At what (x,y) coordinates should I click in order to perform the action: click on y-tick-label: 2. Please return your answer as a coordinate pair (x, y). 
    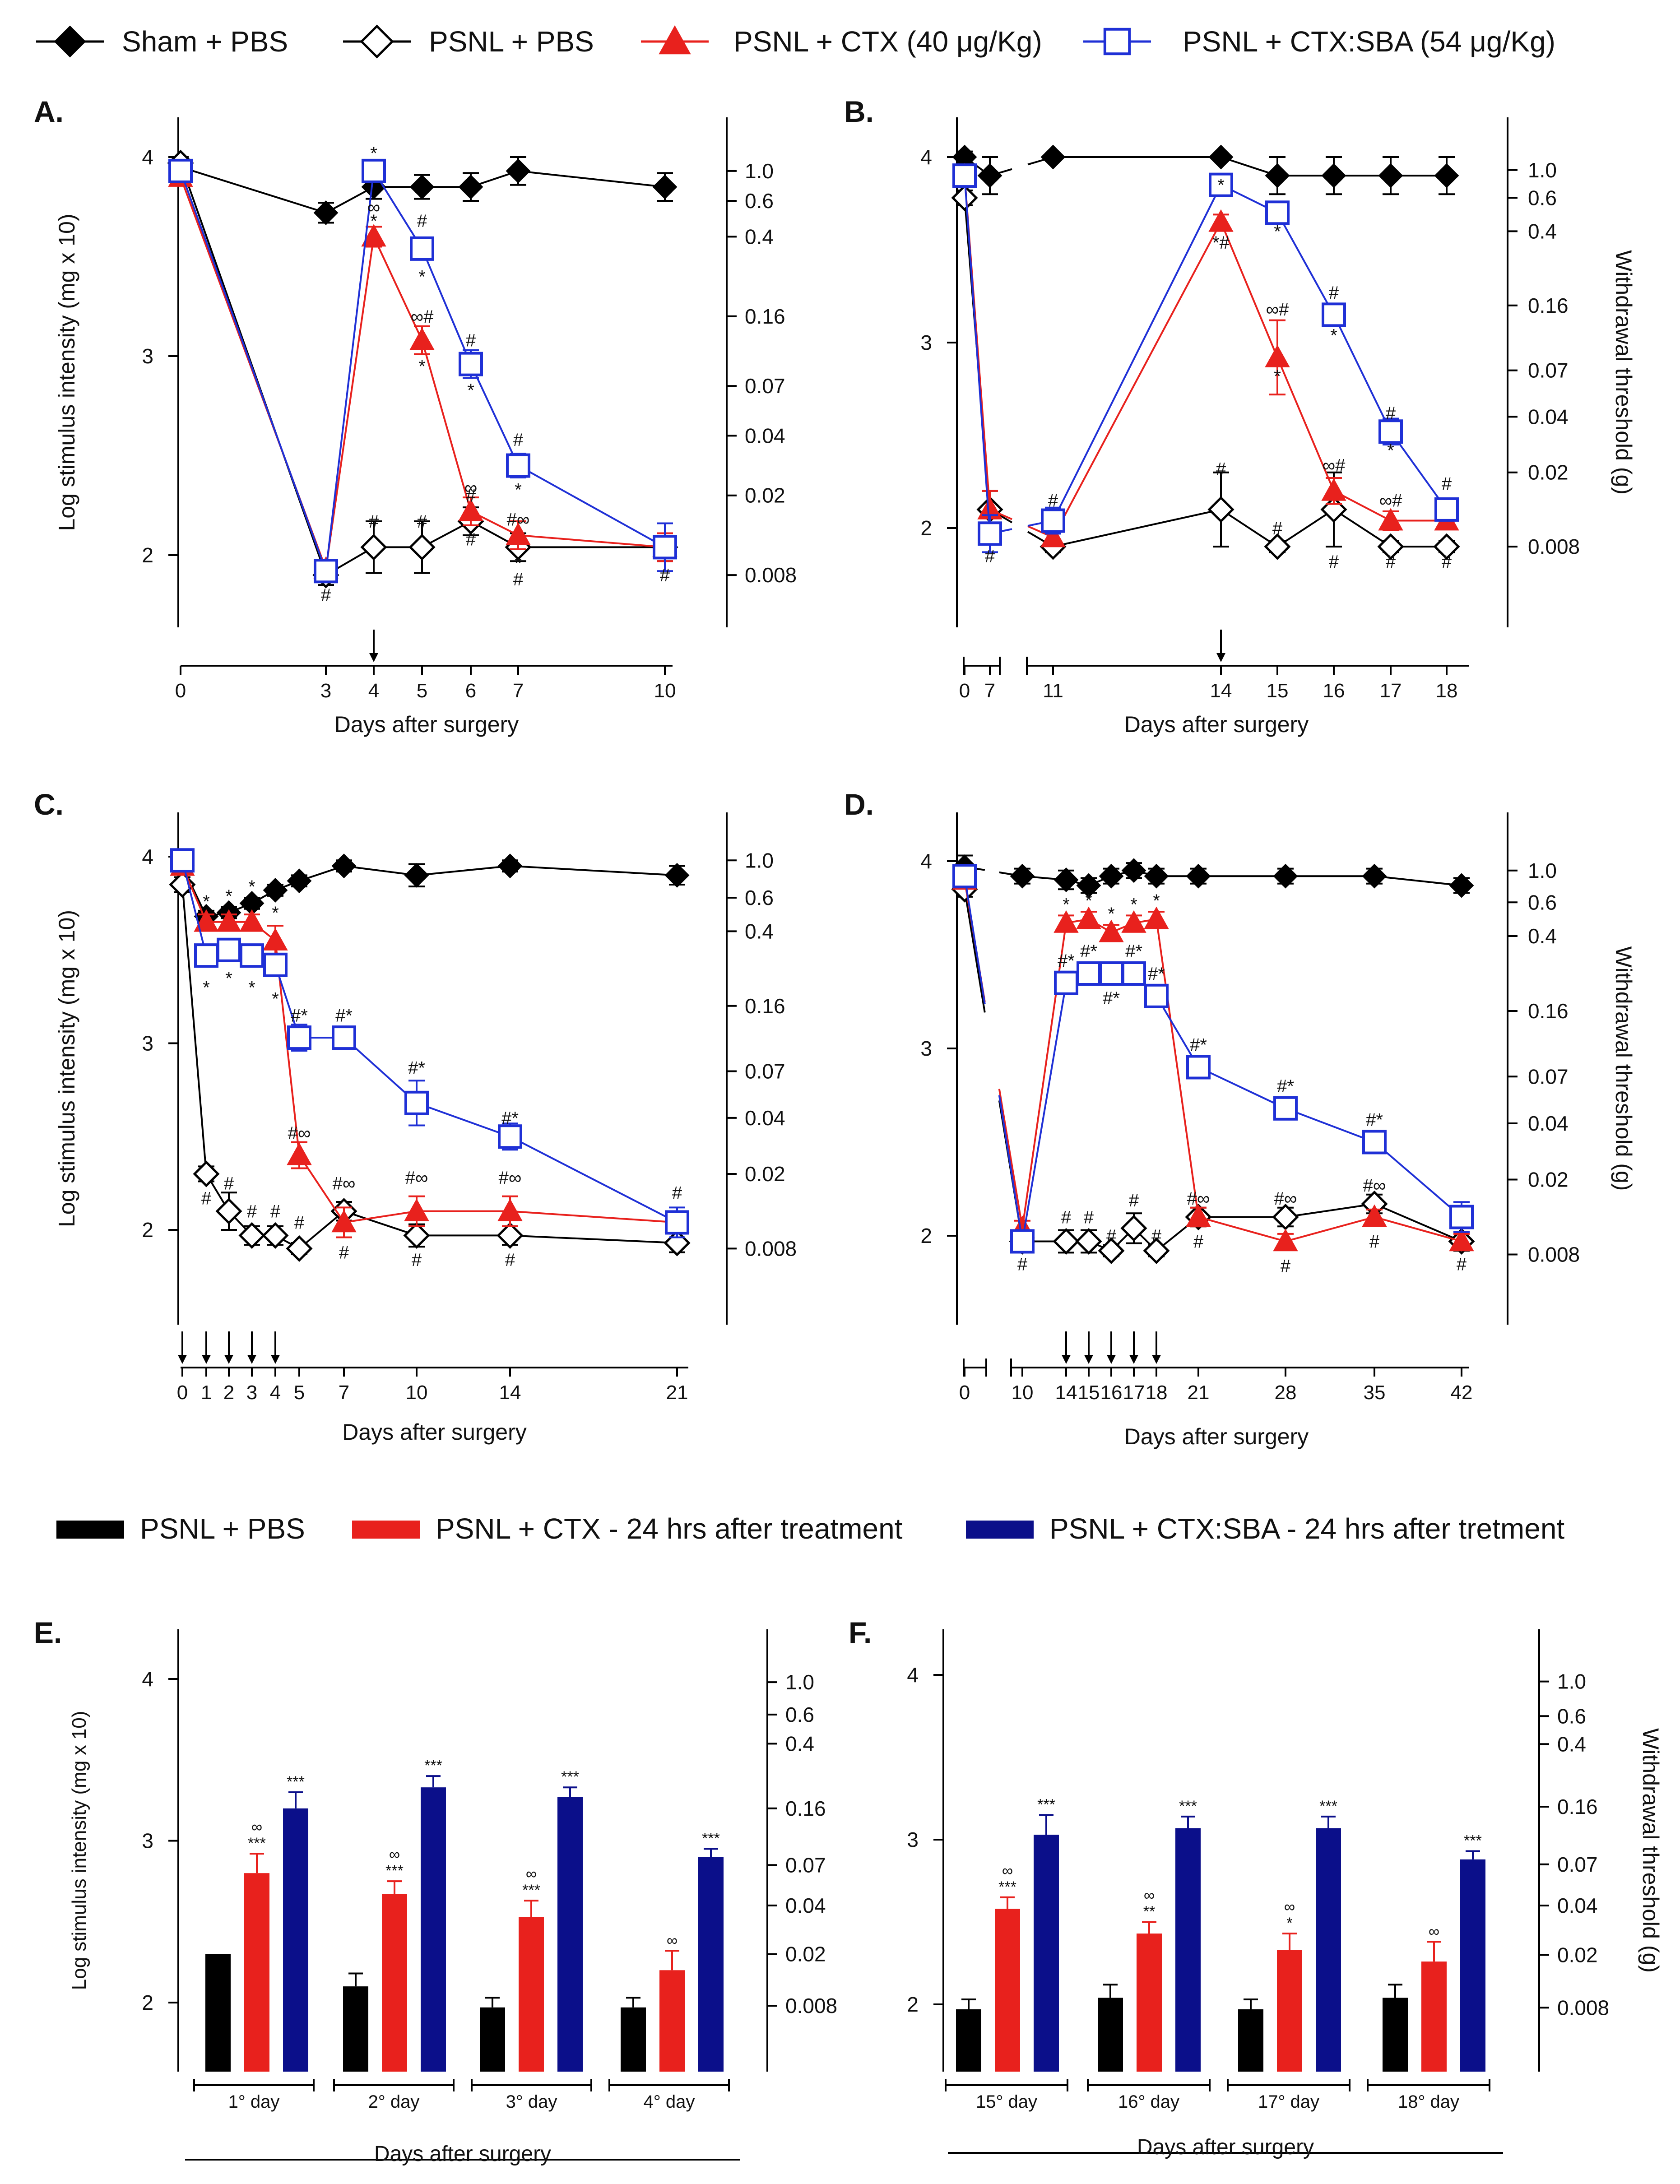
    Looking at the image, I should click on (148, 1230).